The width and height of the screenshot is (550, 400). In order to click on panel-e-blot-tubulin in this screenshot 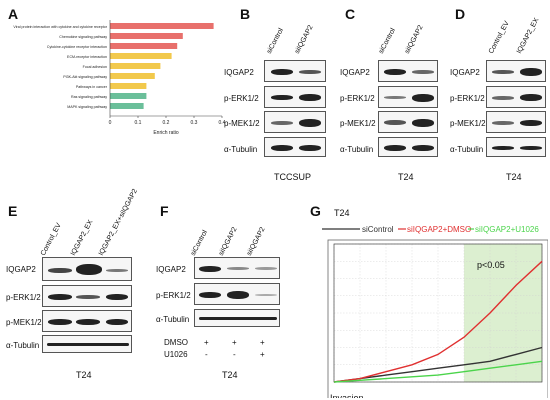, I will do `click(87, 344)`.